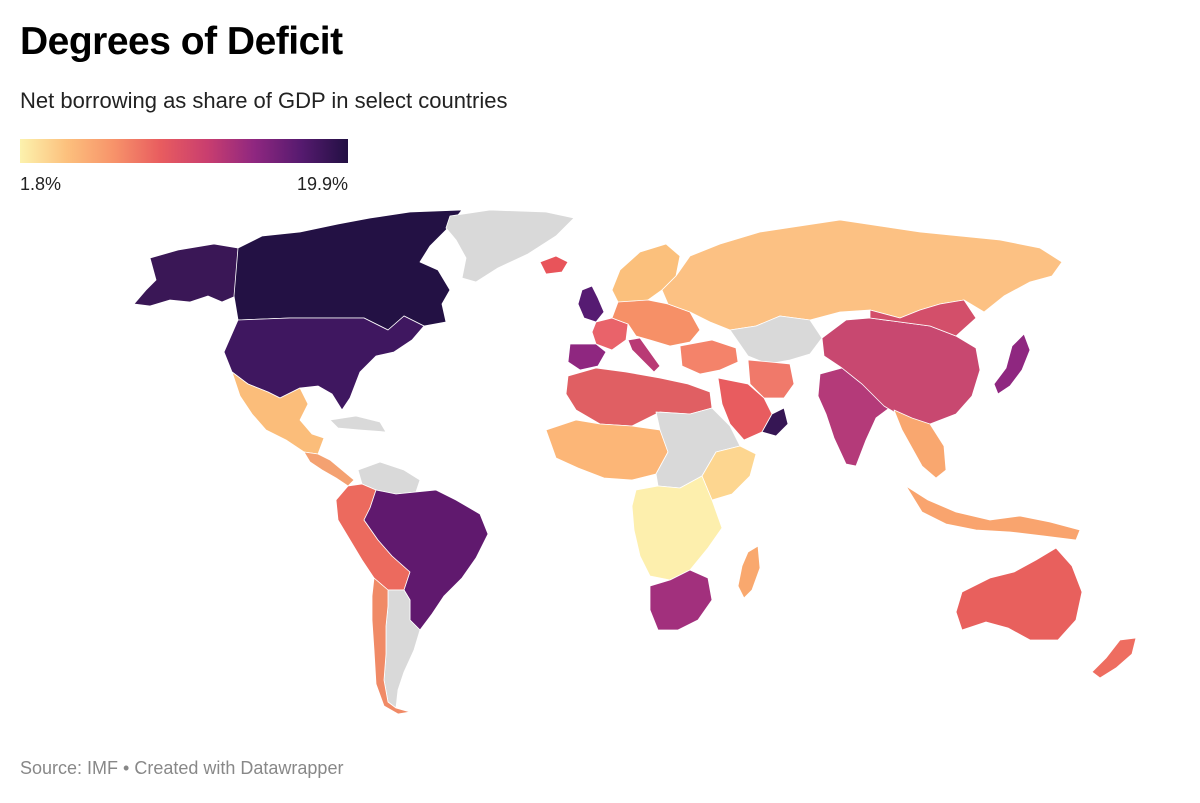 The height and width of the screenshot is (803, 1200). What do you see at coordinates (186, 275) in the screenshot?
I see `region-alaska` at bounding box center [186, 275].